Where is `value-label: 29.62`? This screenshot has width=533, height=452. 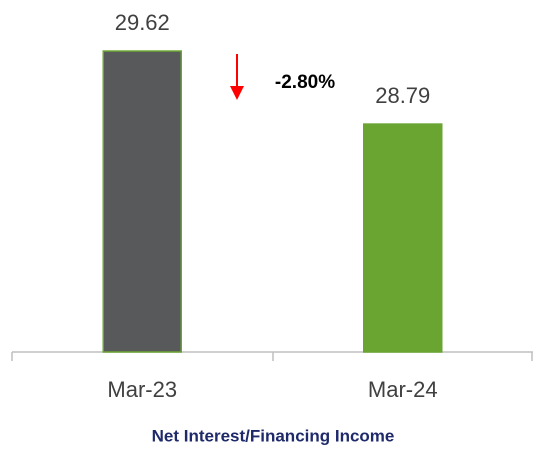
value-label: 29.62 is located at coordinates (142, 22).